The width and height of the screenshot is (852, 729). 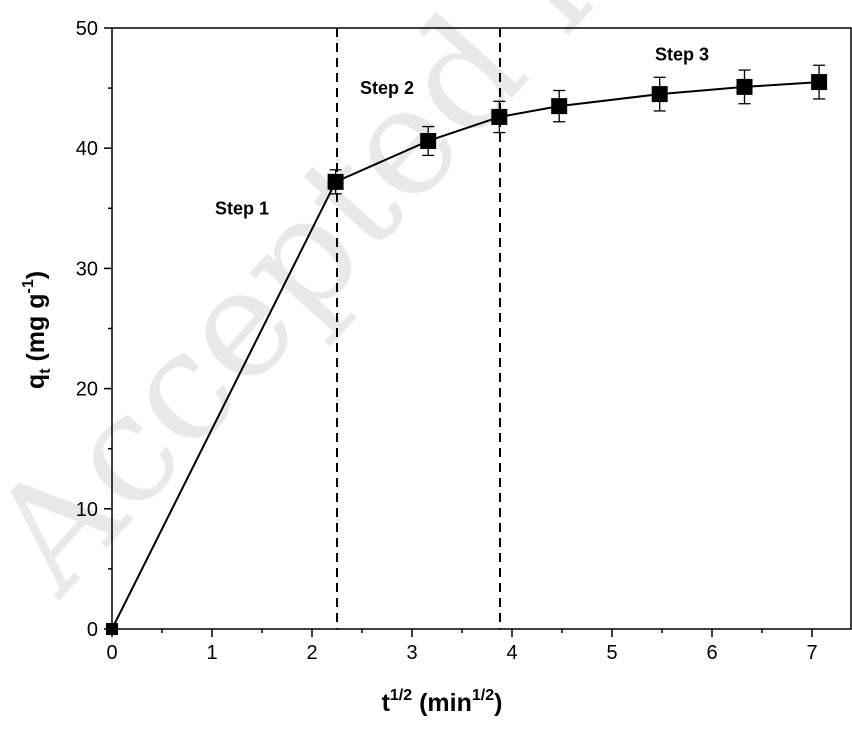 What do you see at coordinates (92, 630) in the screenshot?
I see `y-tick-label: 0` at bounding box center [92, 630].